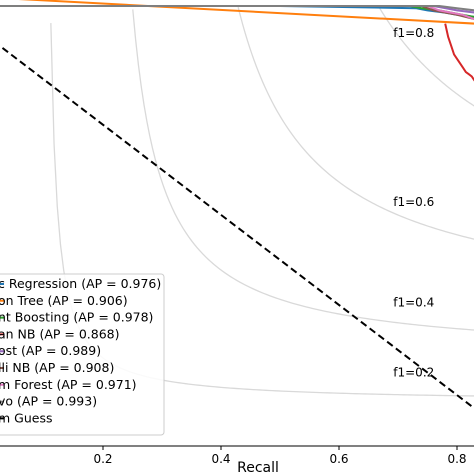  What do you see at coordinates (413, 372) in the screenshot?
I see `iso-f1-label: f1=0.2` at bounding box center [413, 372].